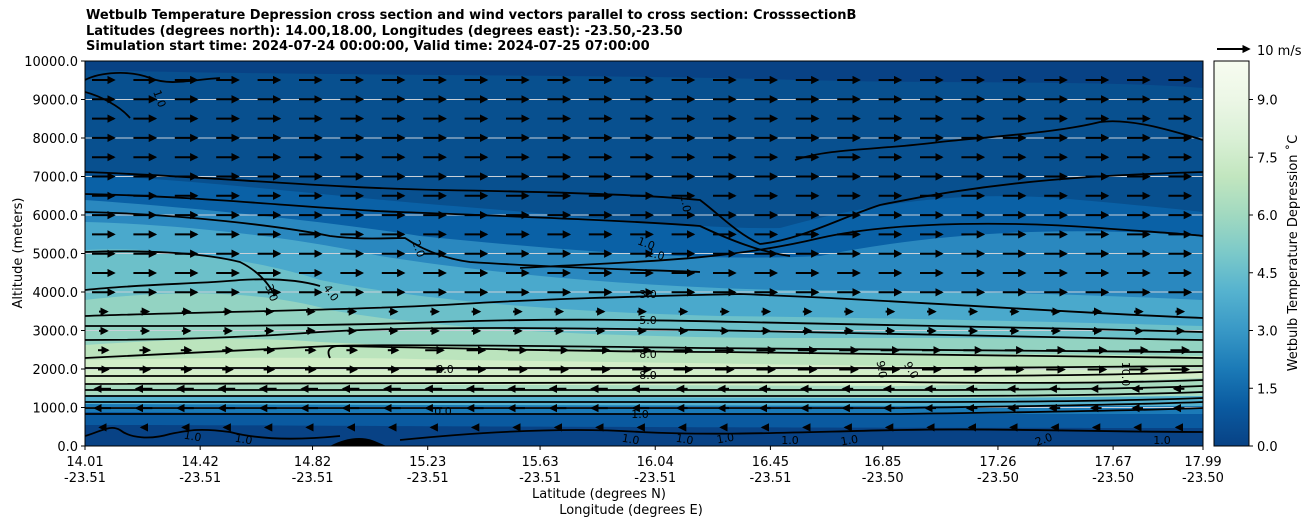  What do you see at coordinates (56, 370) in the screenshot?
I see `y-tick-label: 2000.0` at bounding box center [56, 370].